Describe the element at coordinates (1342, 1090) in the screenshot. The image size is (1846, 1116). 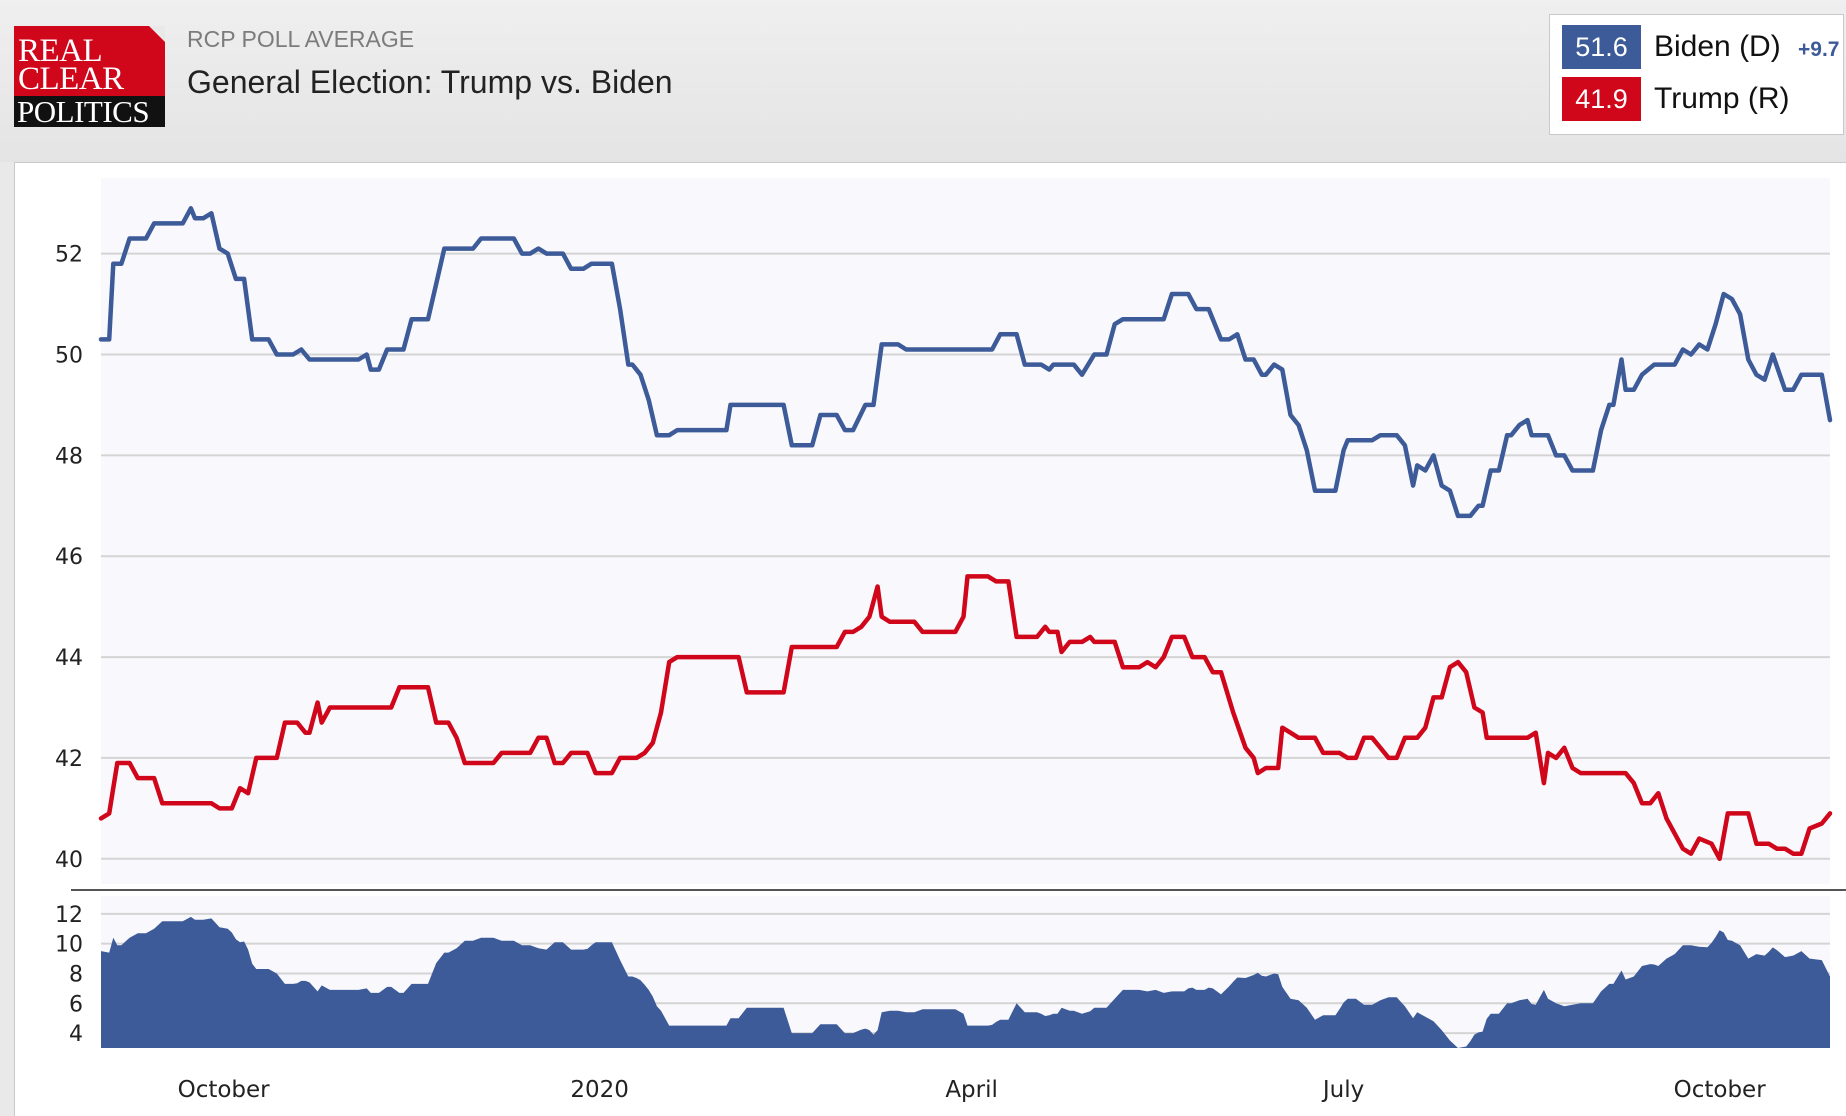
I see `x-tick-label: July` at that location.